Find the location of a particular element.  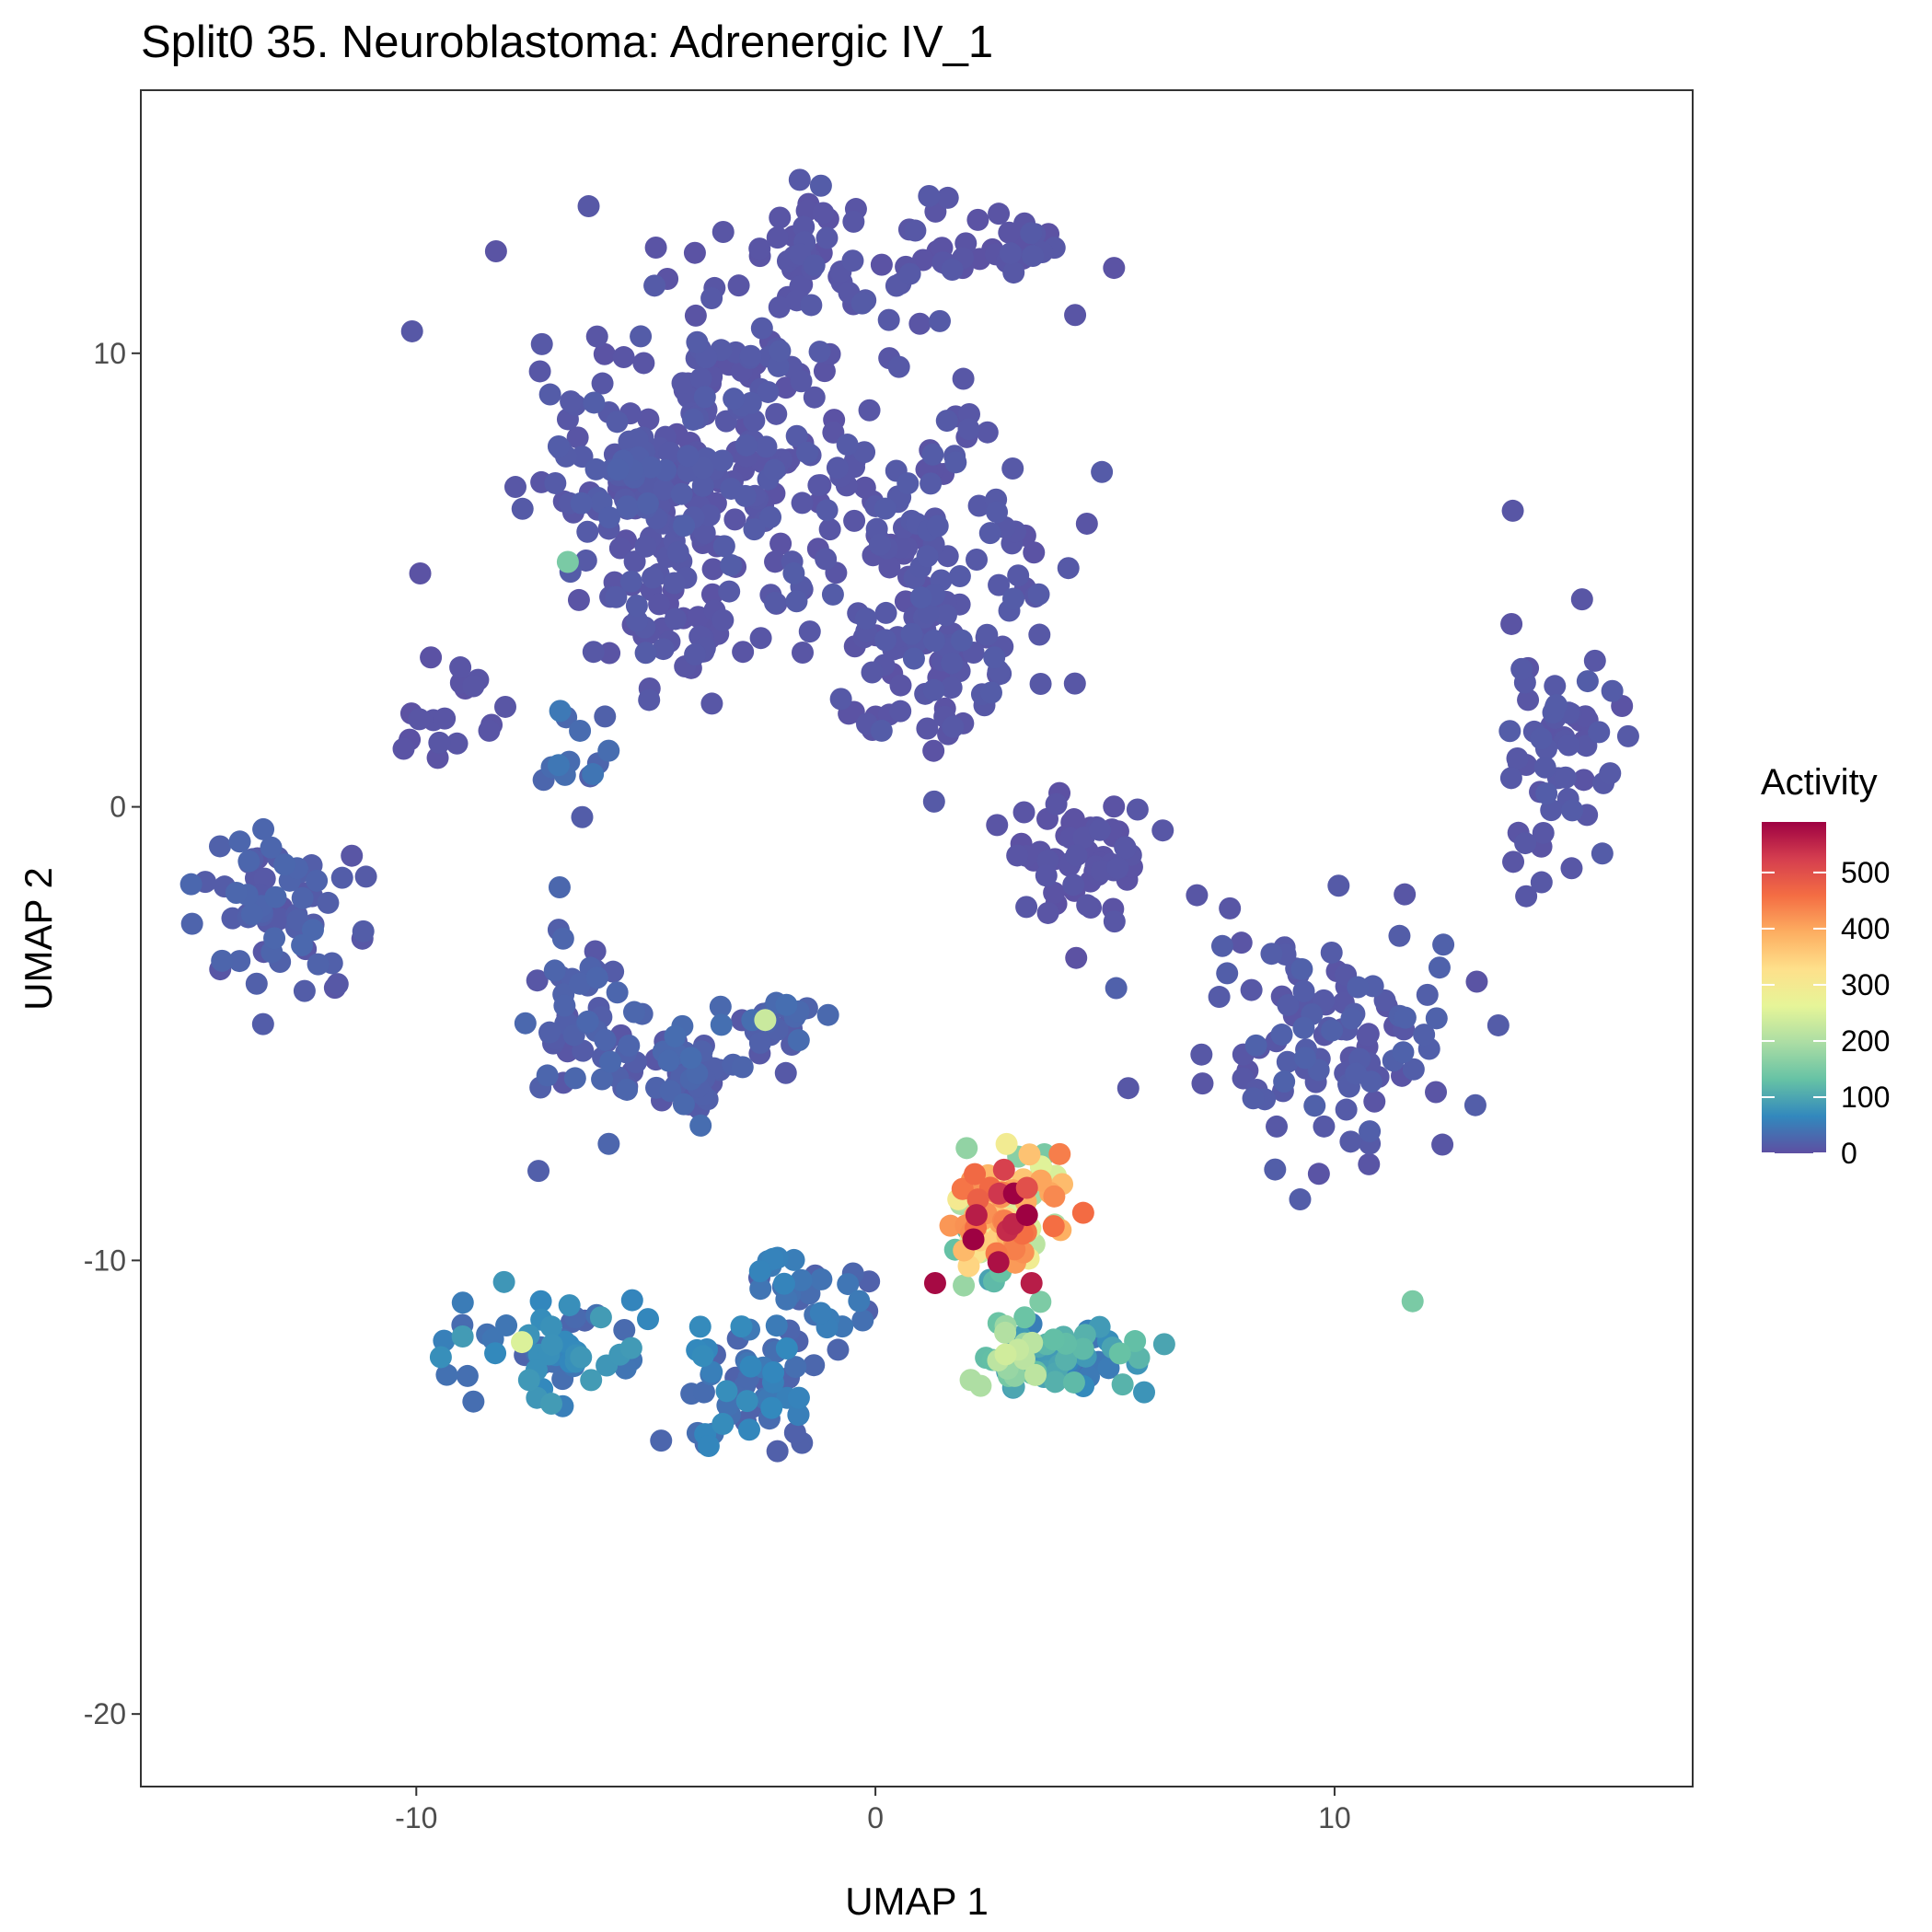

data-point-high is located at coordinates (1413, 1301).